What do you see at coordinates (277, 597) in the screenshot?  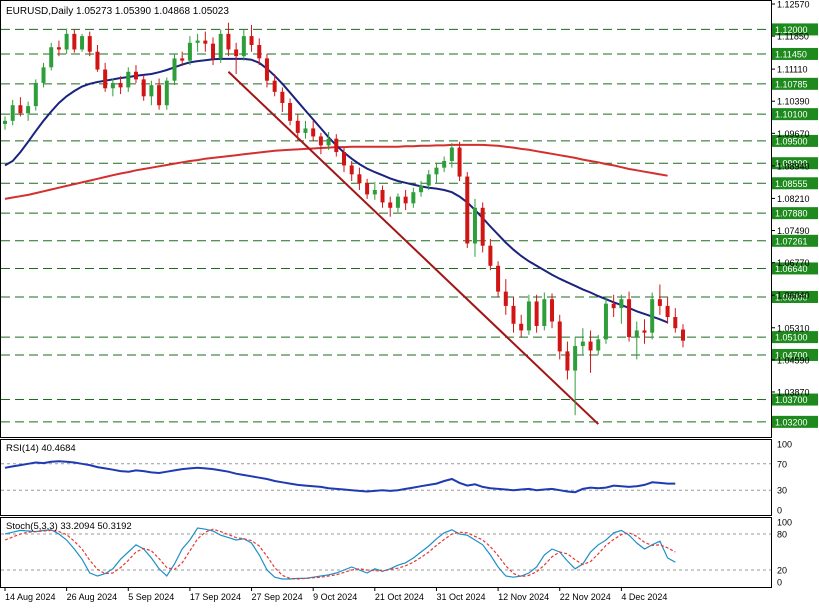 I see `x-tick-label: 27 Sep 2024` at bounding box center [277, 597].